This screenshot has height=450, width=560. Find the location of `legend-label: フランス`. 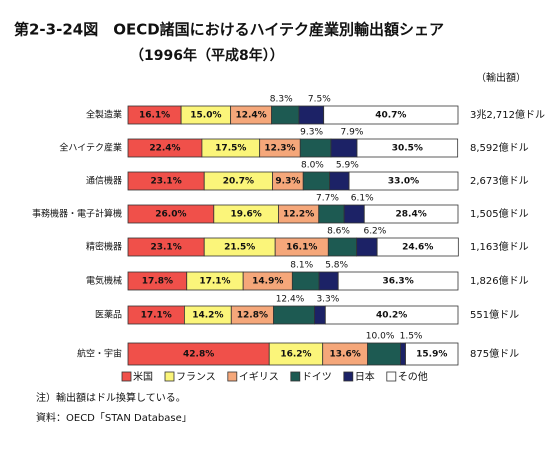

legend-label: フランス is located at coordinates (196, 377).